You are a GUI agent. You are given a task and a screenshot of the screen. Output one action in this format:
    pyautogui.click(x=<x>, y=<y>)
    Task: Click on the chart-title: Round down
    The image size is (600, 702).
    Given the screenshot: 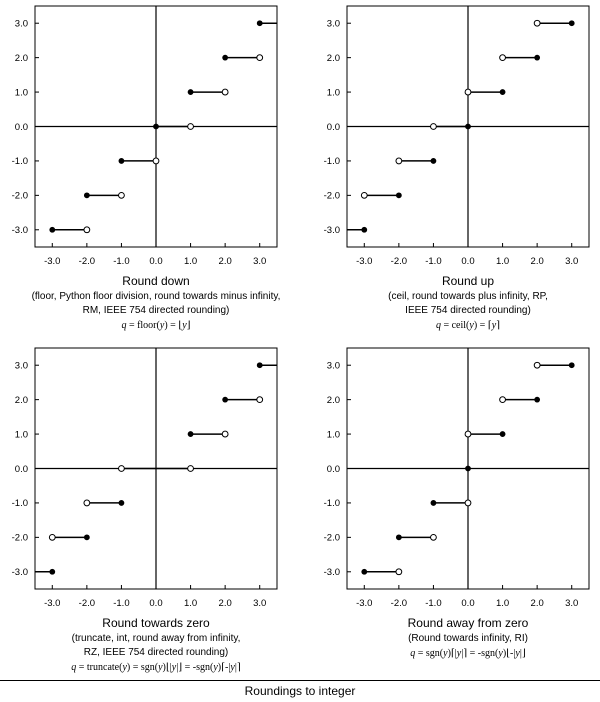 What is the action you would take?
    pyautogui.click(x=155, y=281)
    